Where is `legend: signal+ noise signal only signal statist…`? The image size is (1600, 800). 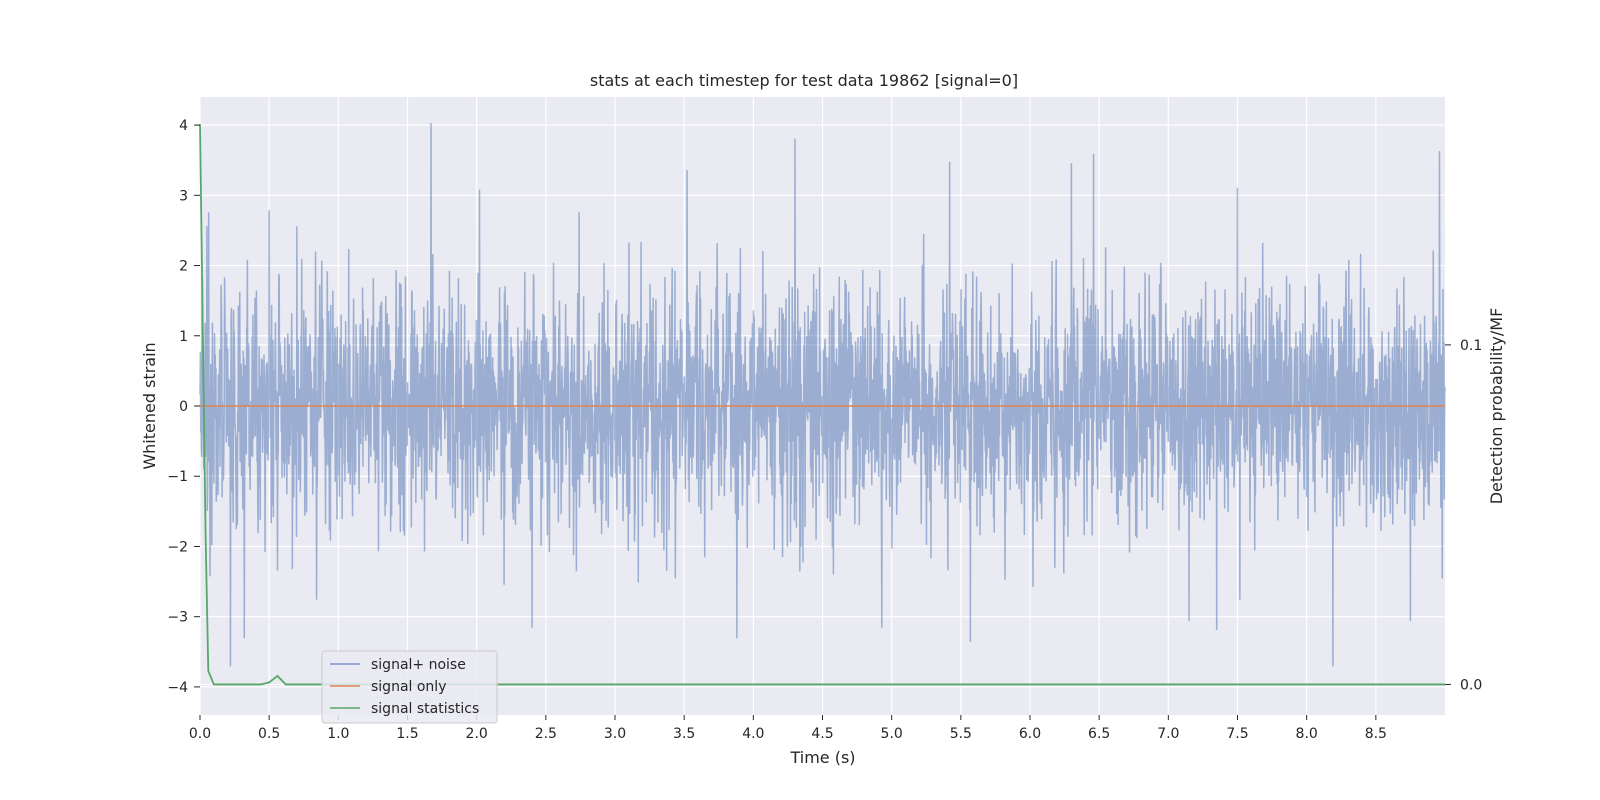
legend: signal+ noise signal only signal statist… is located at coordinates (409, 687).